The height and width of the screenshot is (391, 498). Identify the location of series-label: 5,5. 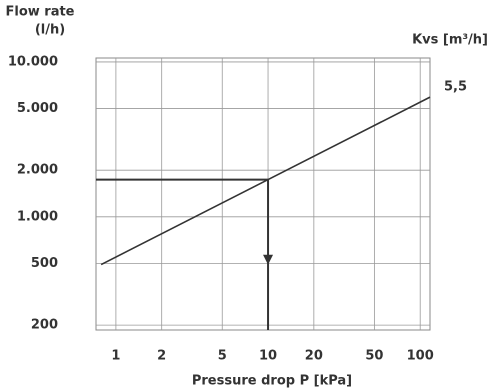
(455, 87).